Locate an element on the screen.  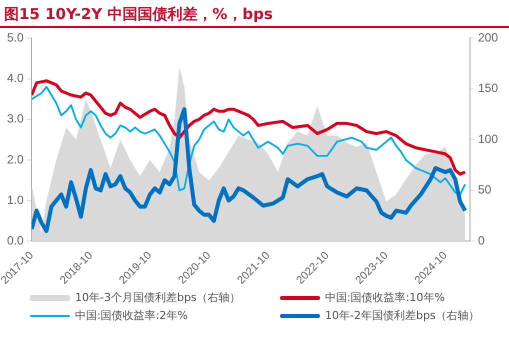
y2-tick-label: 200 is located at coordinates (488, 37).